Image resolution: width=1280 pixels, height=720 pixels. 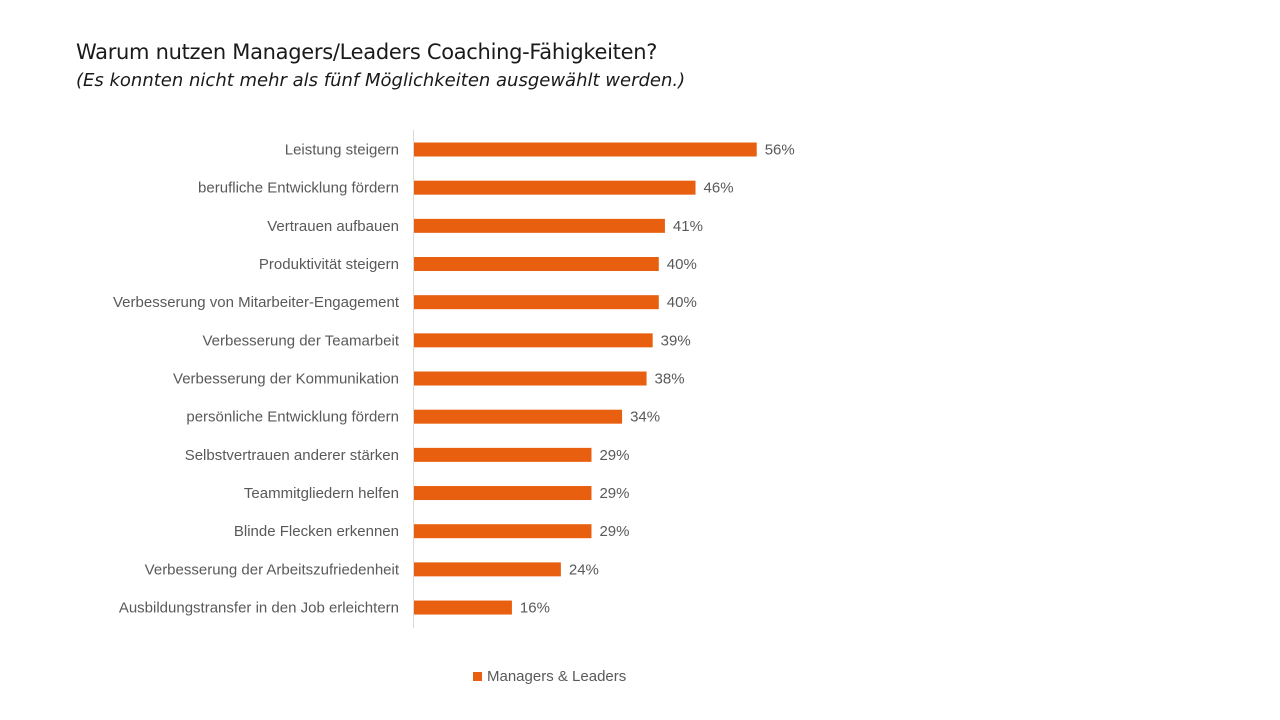 I want to click on data-label: 46%, so click(x=719, y=188).